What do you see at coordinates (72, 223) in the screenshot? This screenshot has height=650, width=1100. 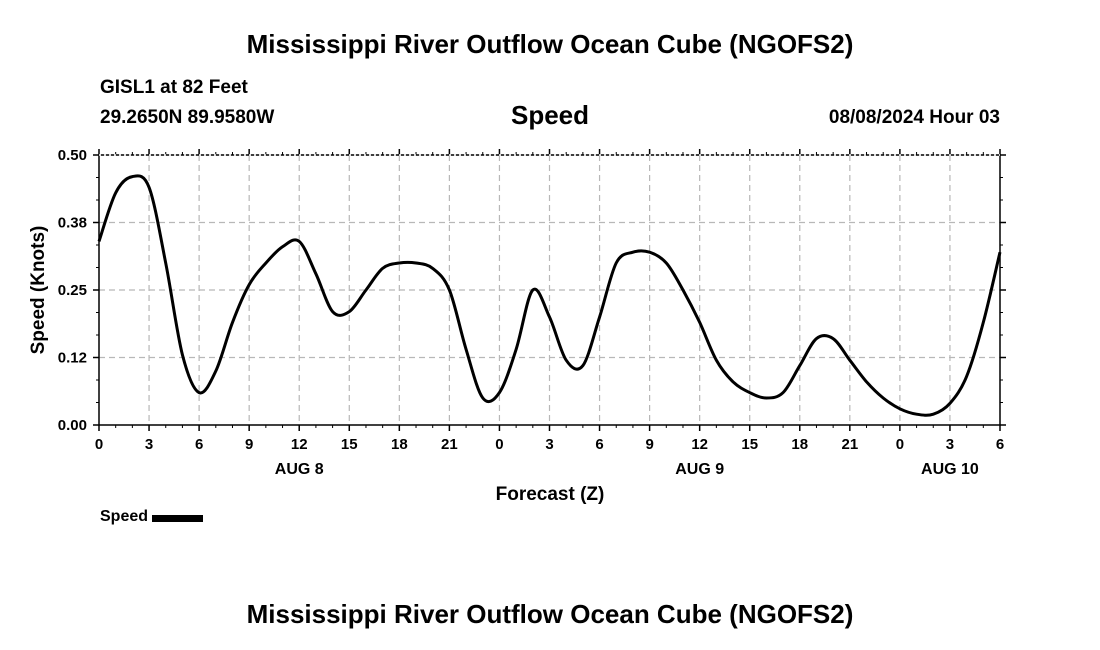 I see `y-tick-label: 0.38` at bounding box center [72, 223].